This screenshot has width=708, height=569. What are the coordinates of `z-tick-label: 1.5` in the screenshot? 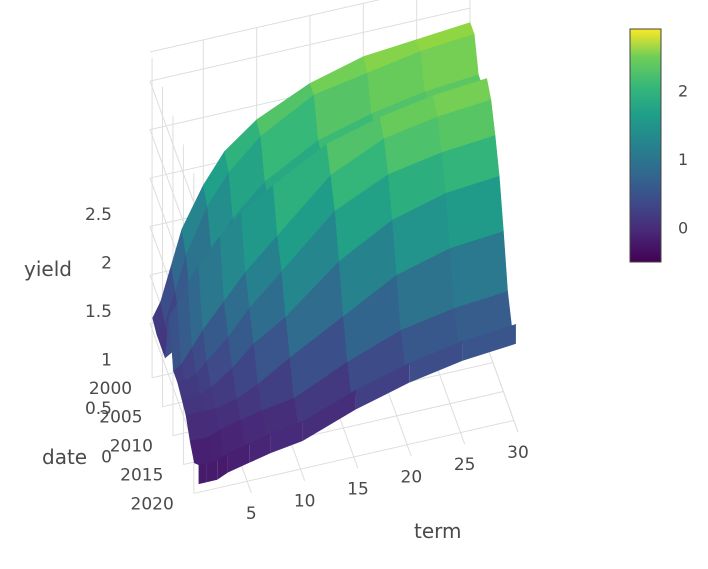 It's located at (98, 312).